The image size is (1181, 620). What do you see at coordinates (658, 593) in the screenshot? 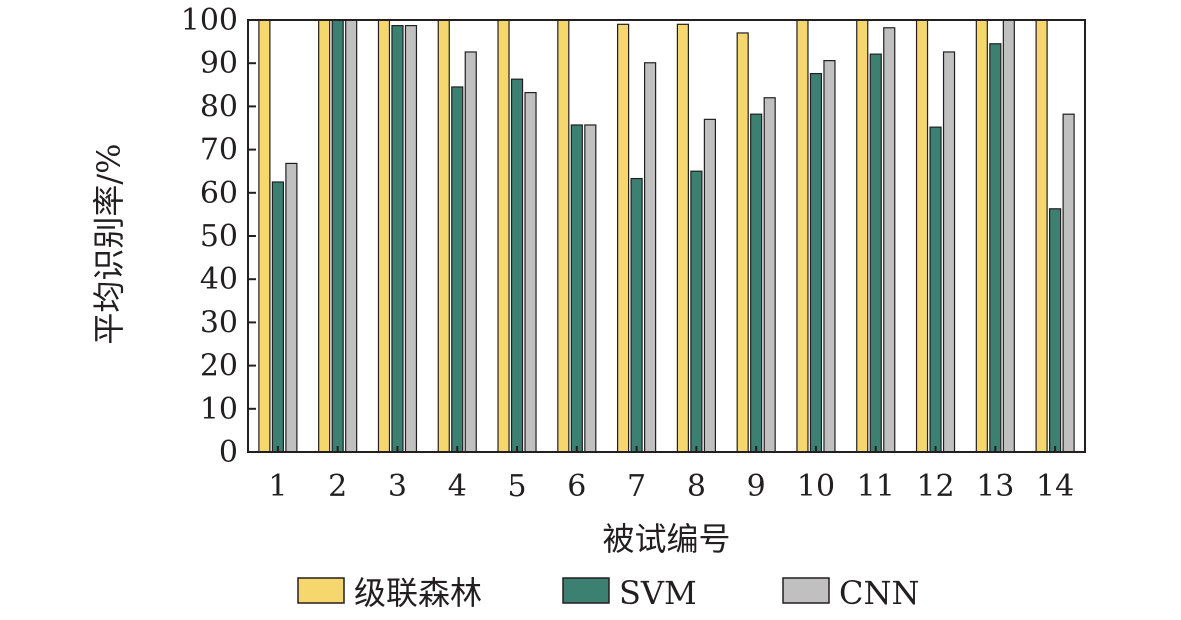
I see `legend-label: SVM` at bounding box center [658, 593].